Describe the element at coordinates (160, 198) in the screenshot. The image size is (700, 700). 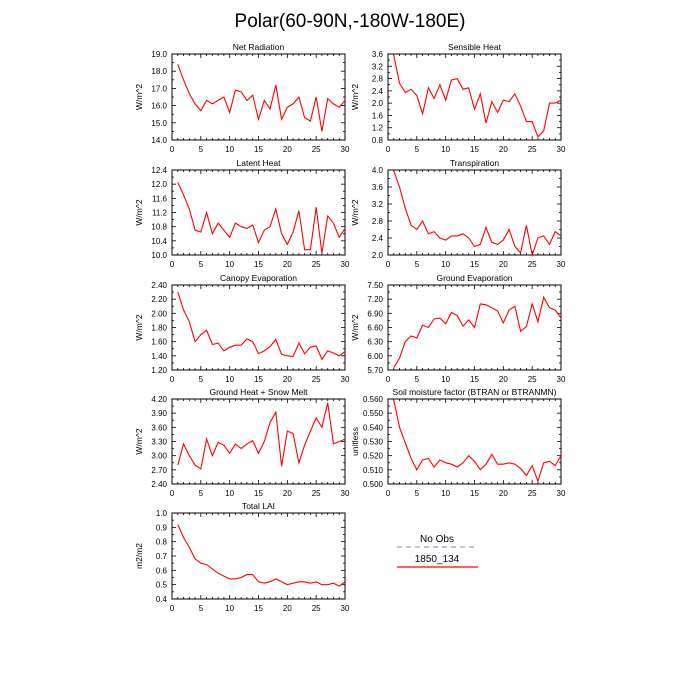
I see `y-tick-label: 11.6` at that location.